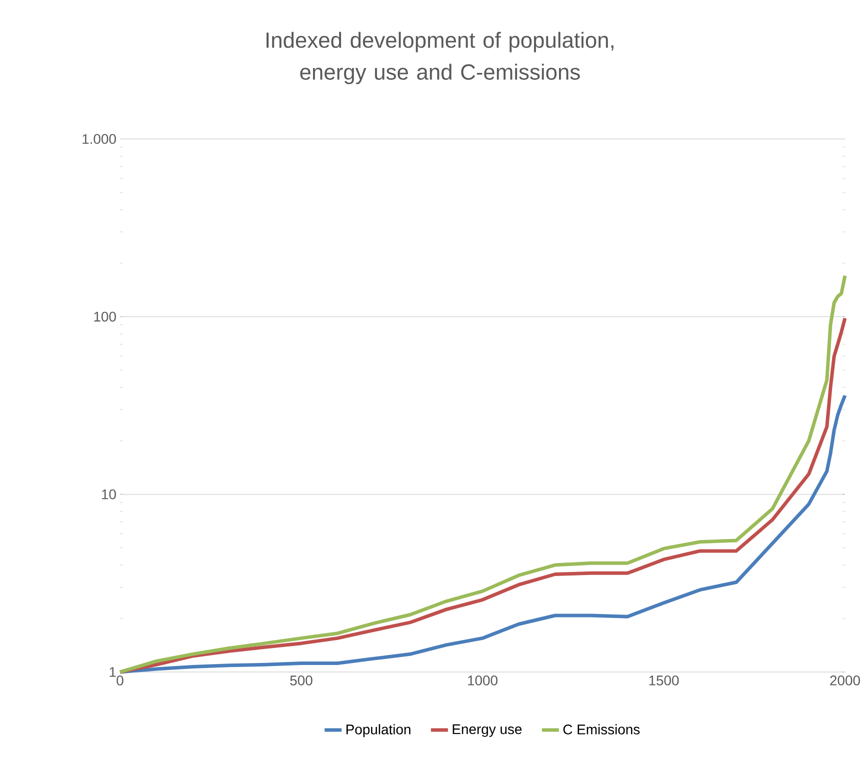  I want to click on legend-label: Energy use, so click(487, 730).